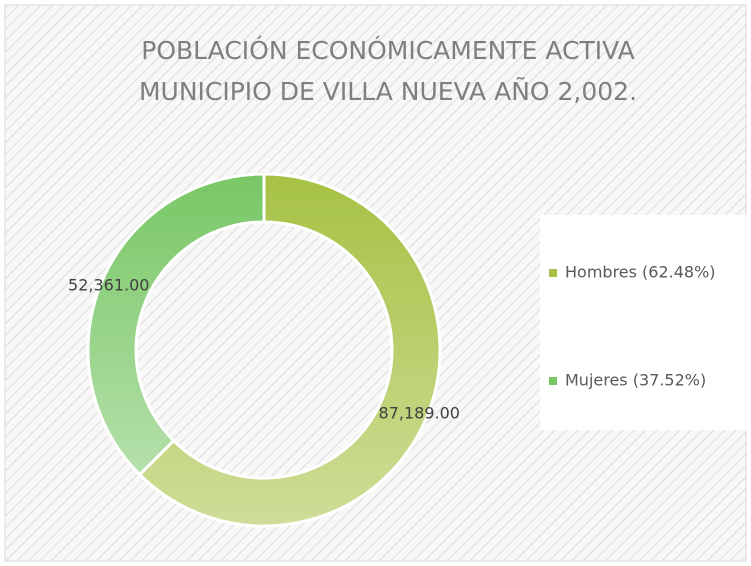  Describe the element at coordinates (640, 272) in the screenshot. I see `legend-label: Hombres (62.48%)` at that location.